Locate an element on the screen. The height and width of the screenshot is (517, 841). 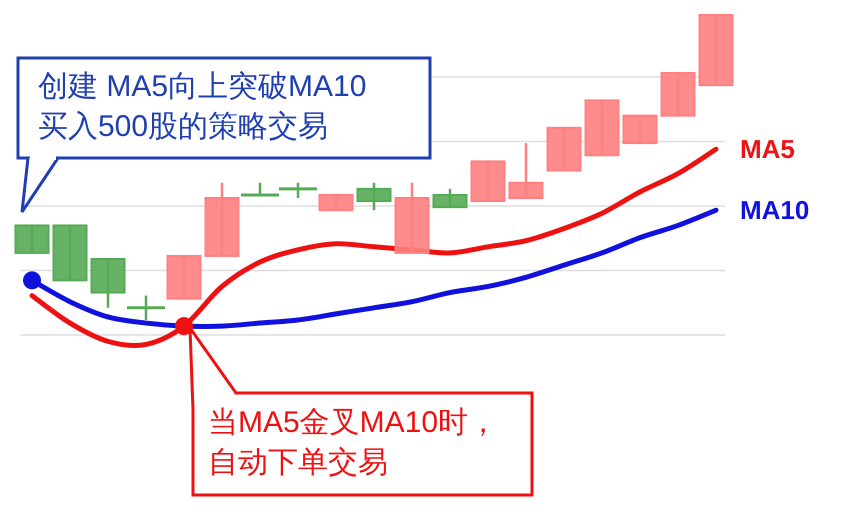
annotation: 买入500股的策略交易 is located at coordinates (183, 126).